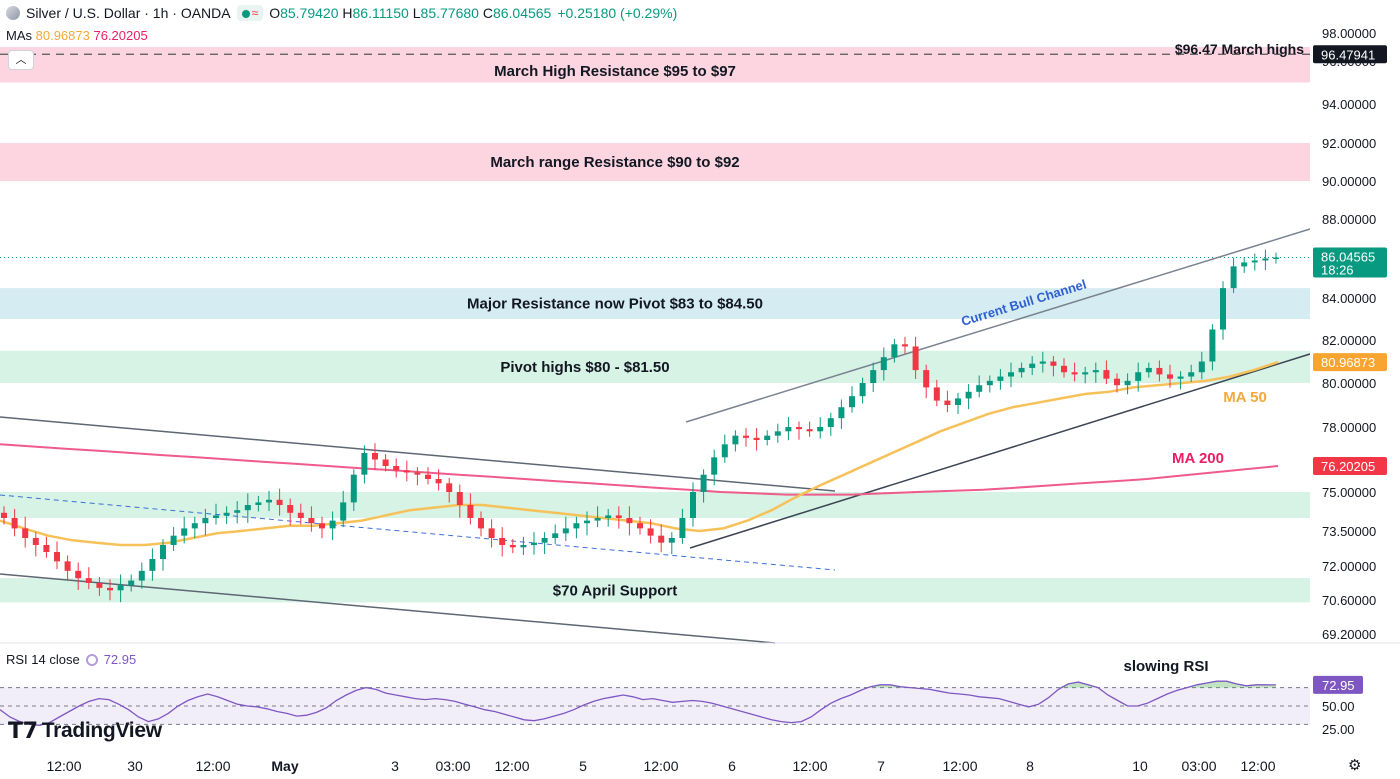  I want to click on bull-channel-upper, so click(998, 325).